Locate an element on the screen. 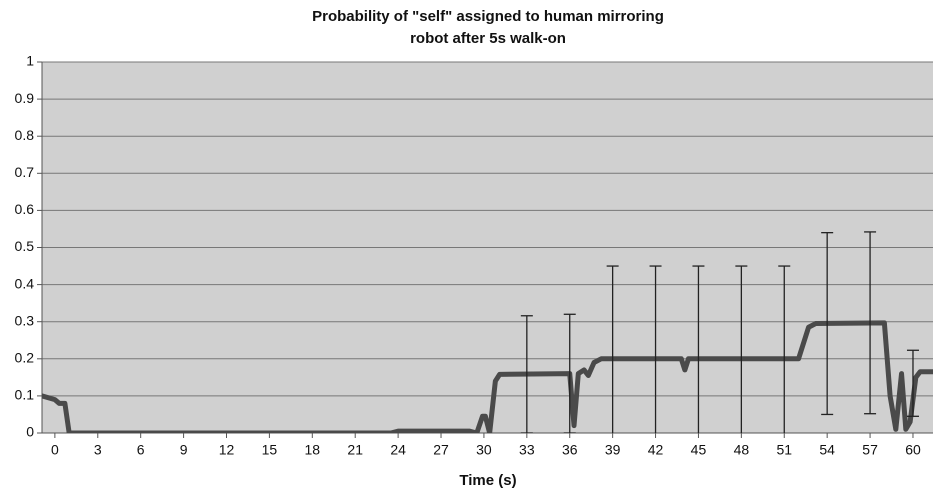 The height and width of the screenshot is (500, 934). x-tick-label: 33 is located at coordinates (527, 450).